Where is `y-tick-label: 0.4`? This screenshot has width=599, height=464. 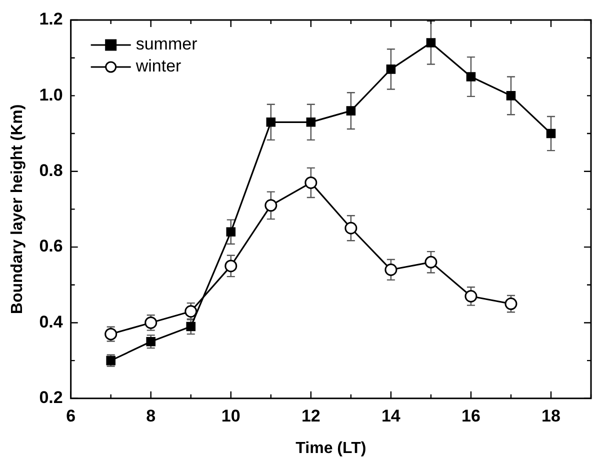
y-tick-label: 0.4 is located at coordinates (51, 322).